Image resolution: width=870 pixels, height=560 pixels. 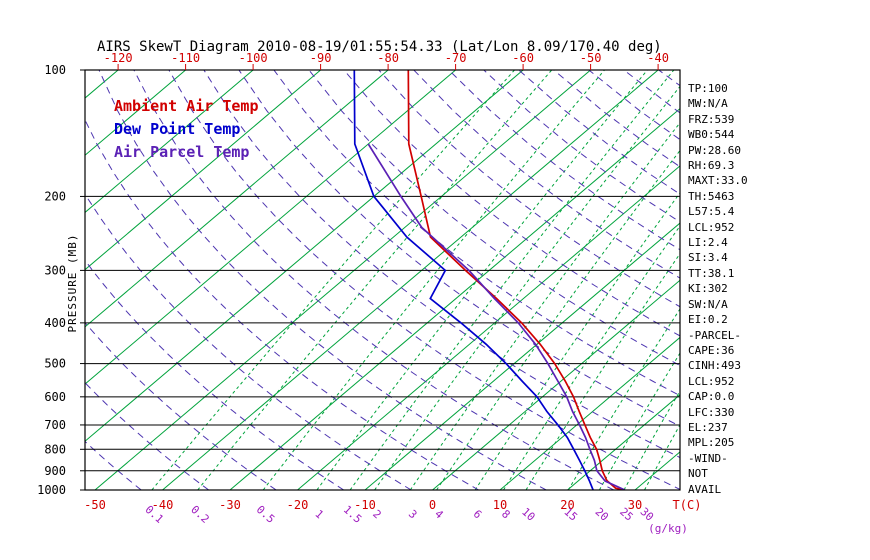 What do you see at coordinates (711, 135) in the screenshot?
I see `stat-line: WB0:544` at bounding box center [711, 135].